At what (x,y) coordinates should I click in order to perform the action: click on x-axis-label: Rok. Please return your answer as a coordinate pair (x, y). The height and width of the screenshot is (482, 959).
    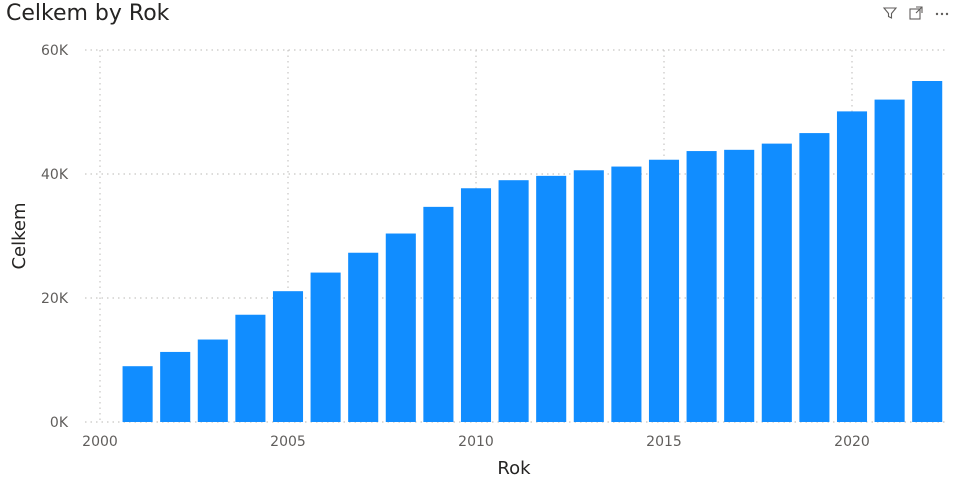
    Looking at the image, I should click on (514, 468).